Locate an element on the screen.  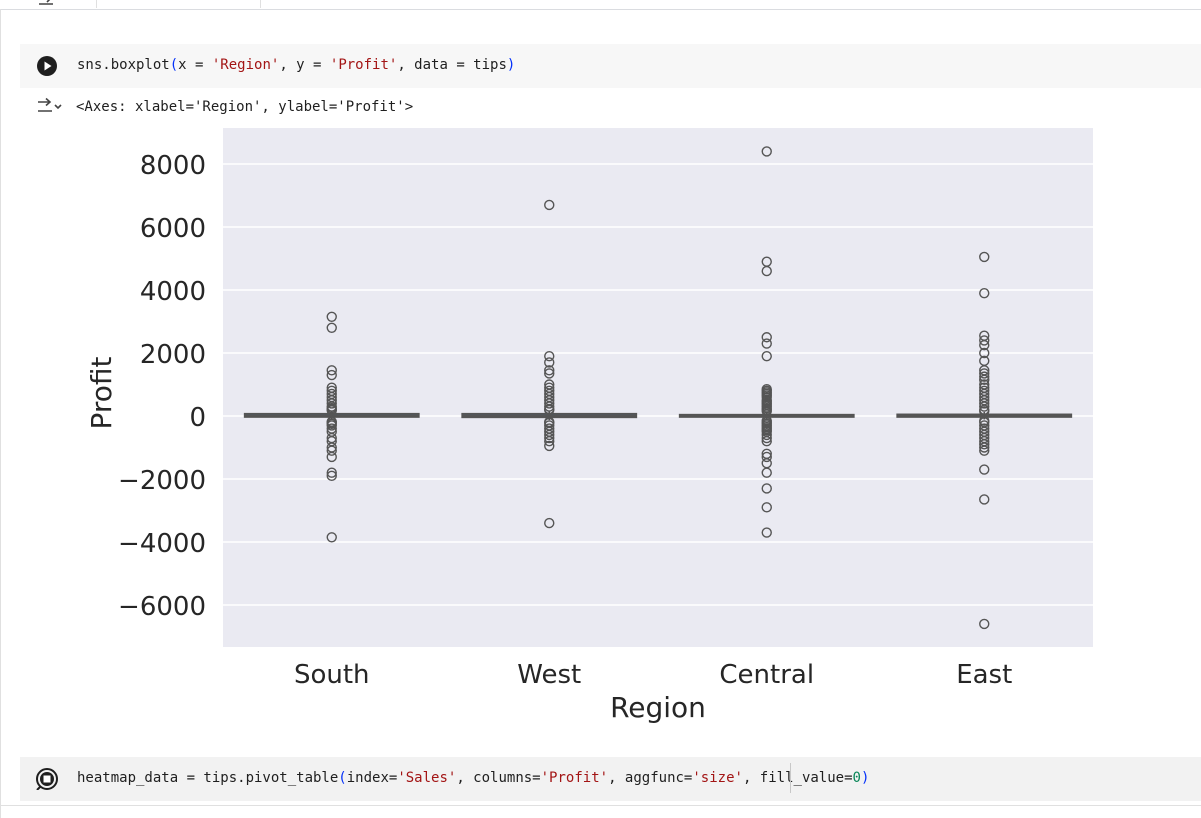
play-circle-icon is located at coordinates (47, 66).